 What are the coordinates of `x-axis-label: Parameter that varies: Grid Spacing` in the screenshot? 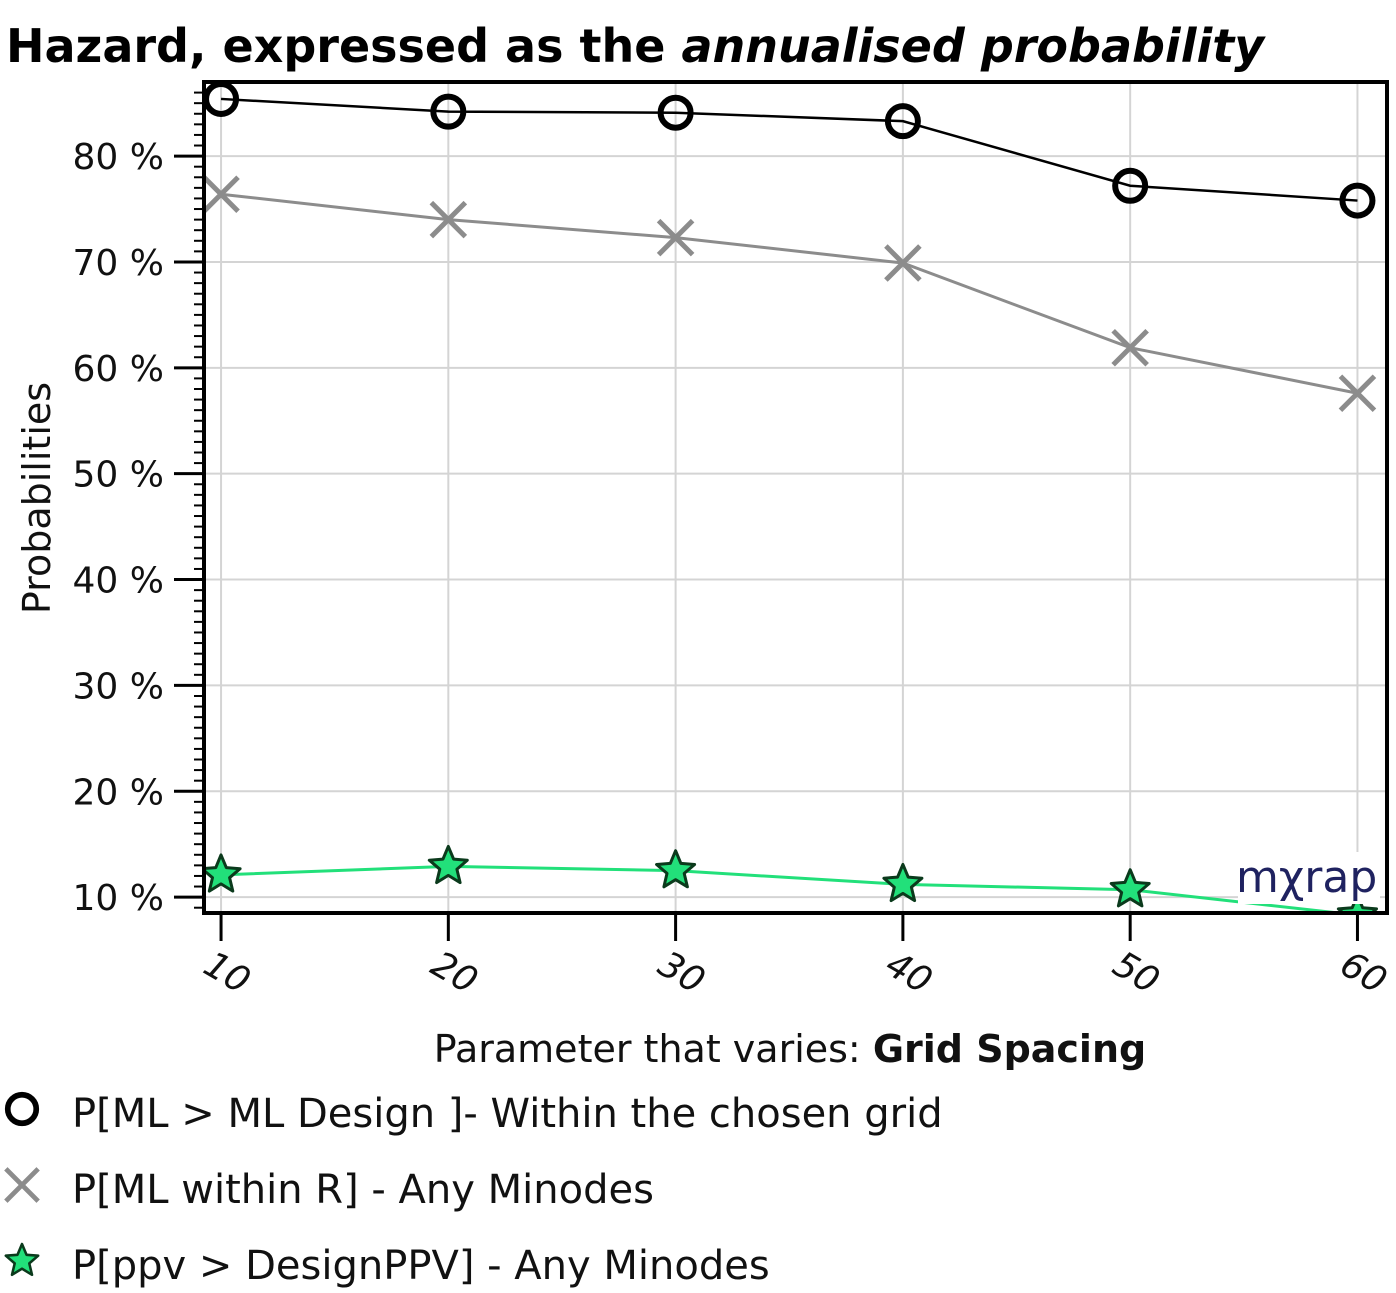 It's located at (790, 1049).